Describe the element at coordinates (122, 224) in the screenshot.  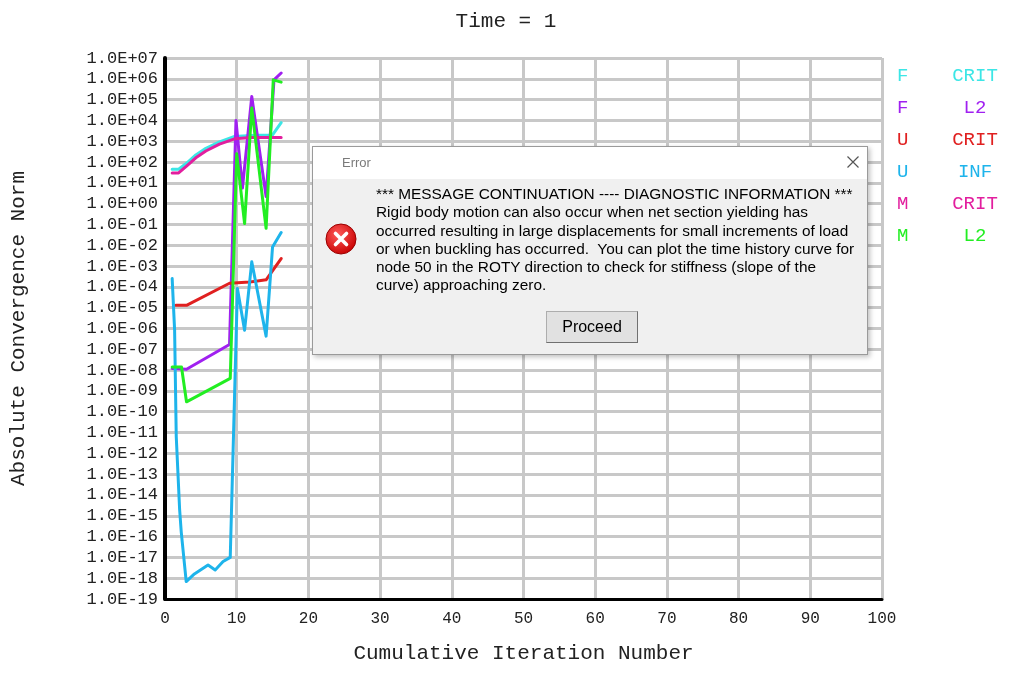
I see `y-tick-label: 1.0E-01` at that location.